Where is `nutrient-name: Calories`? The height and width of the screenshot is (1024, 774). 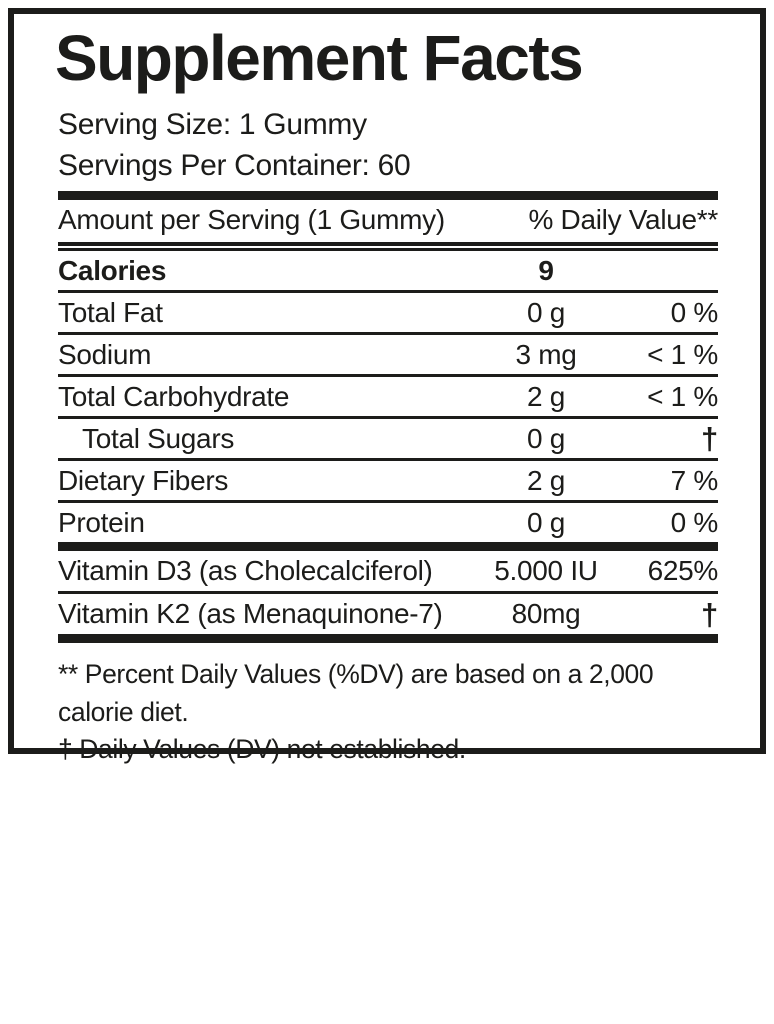 nutrient-name: Calories is located at coordinates (112, 270).